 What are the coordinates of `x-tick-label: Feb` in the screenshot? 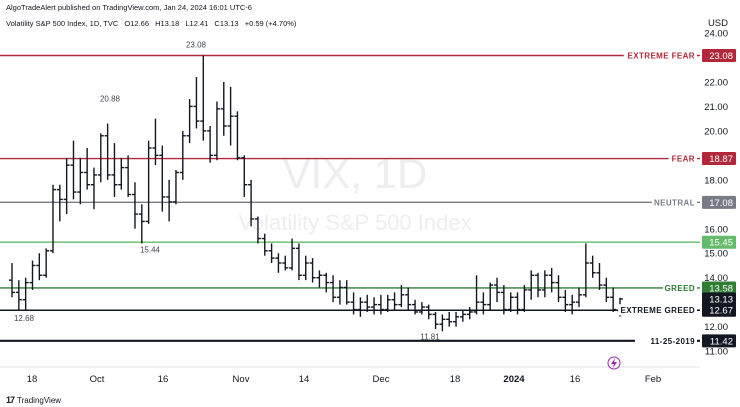 It's located at (653, 379).